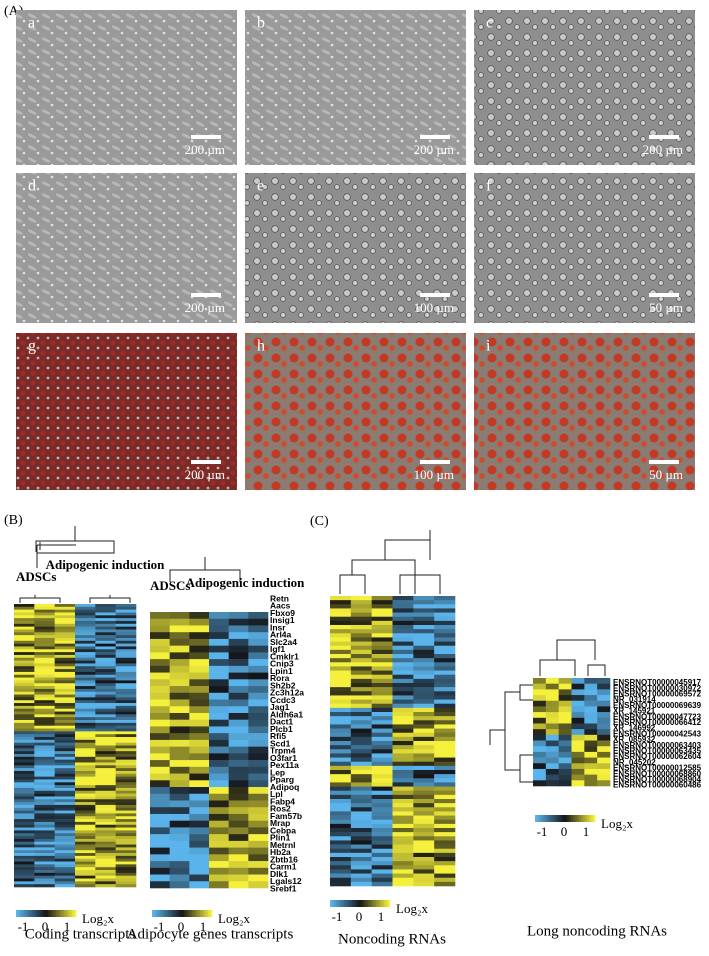  What do you see at coordinates (280, 809) in the screenshot?
I see `gene-label: Ros2` at bounding box center [280, 809].